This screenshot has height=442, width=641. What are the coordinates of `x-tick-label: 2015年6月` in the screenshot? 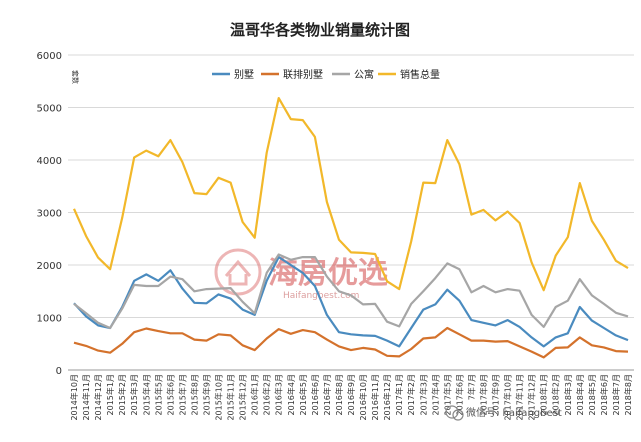 It's located at (170, 394).